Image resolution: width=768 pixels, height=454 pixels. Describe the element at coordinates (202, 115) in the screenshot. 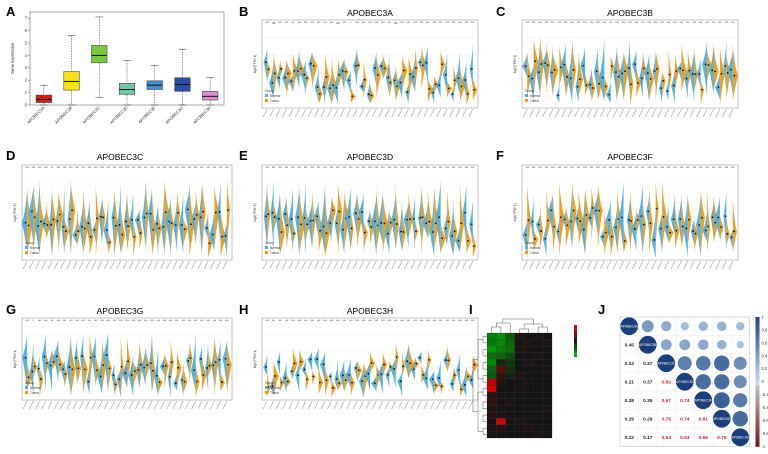

I see `x-tick-label: APOBEC3H` at that location.